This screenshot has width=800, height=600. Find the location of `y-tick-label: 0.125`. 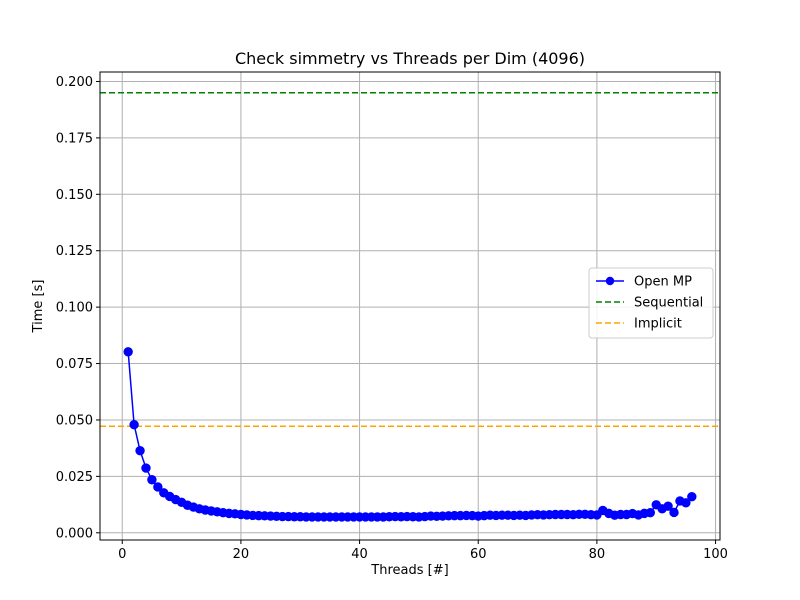

y-tick-label: 0.125 is located at coordinates (74, 251).